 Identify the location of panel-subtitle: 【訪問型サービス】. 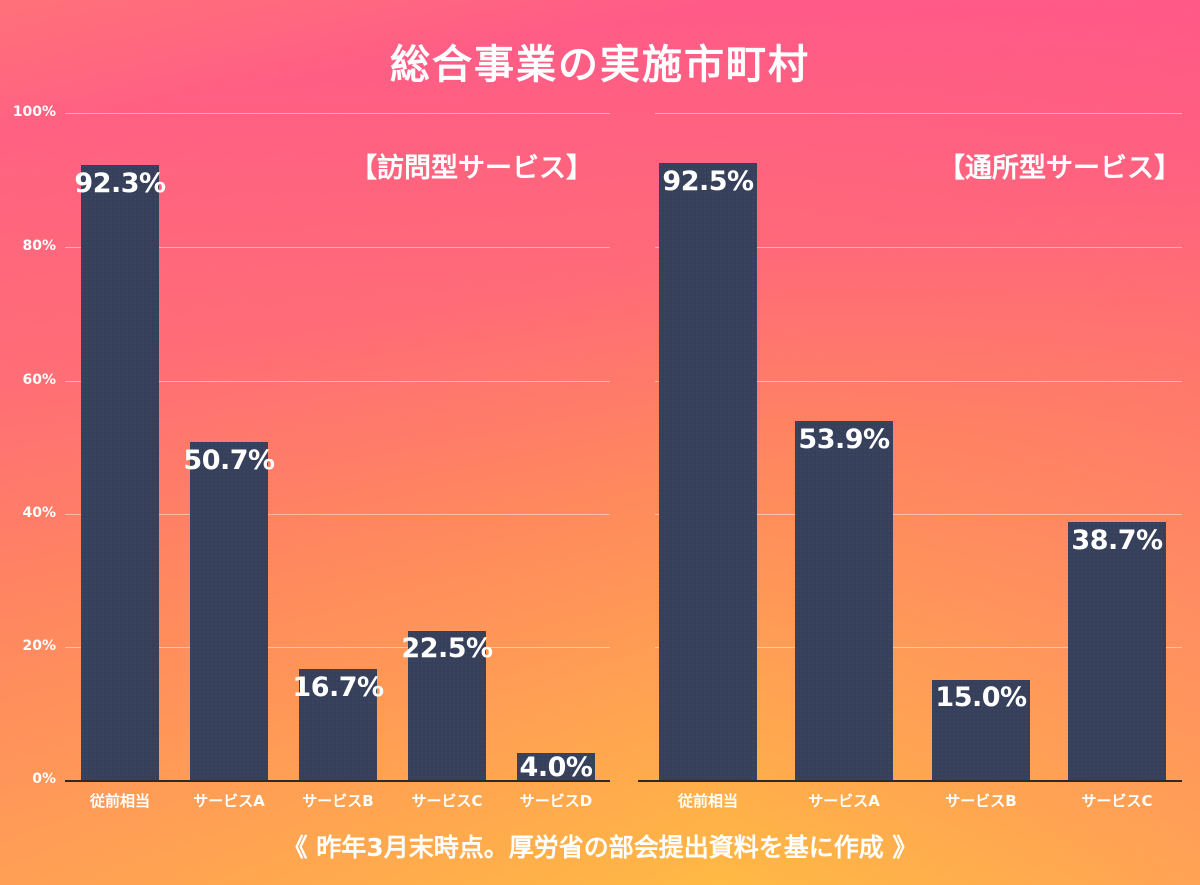
(471, 168).